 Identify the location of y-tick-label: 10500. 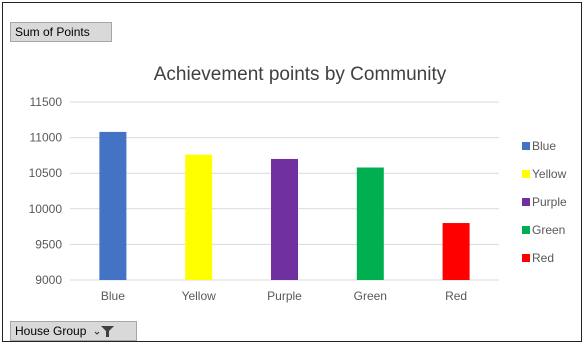
(46, 173).